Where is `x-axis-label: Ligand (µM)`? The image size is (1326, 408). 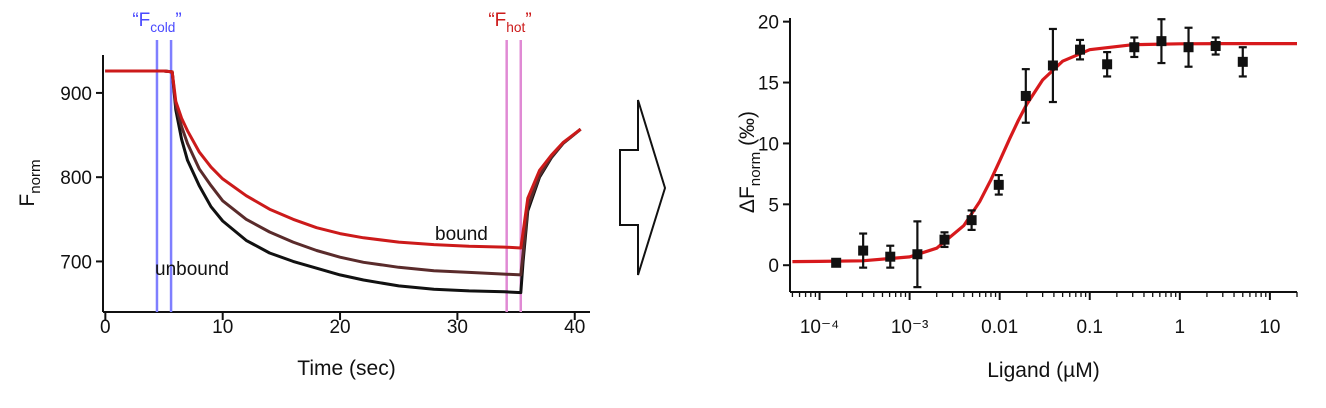
x-axis-label: Ligand (µM) is located at coordinates (1043, 370).